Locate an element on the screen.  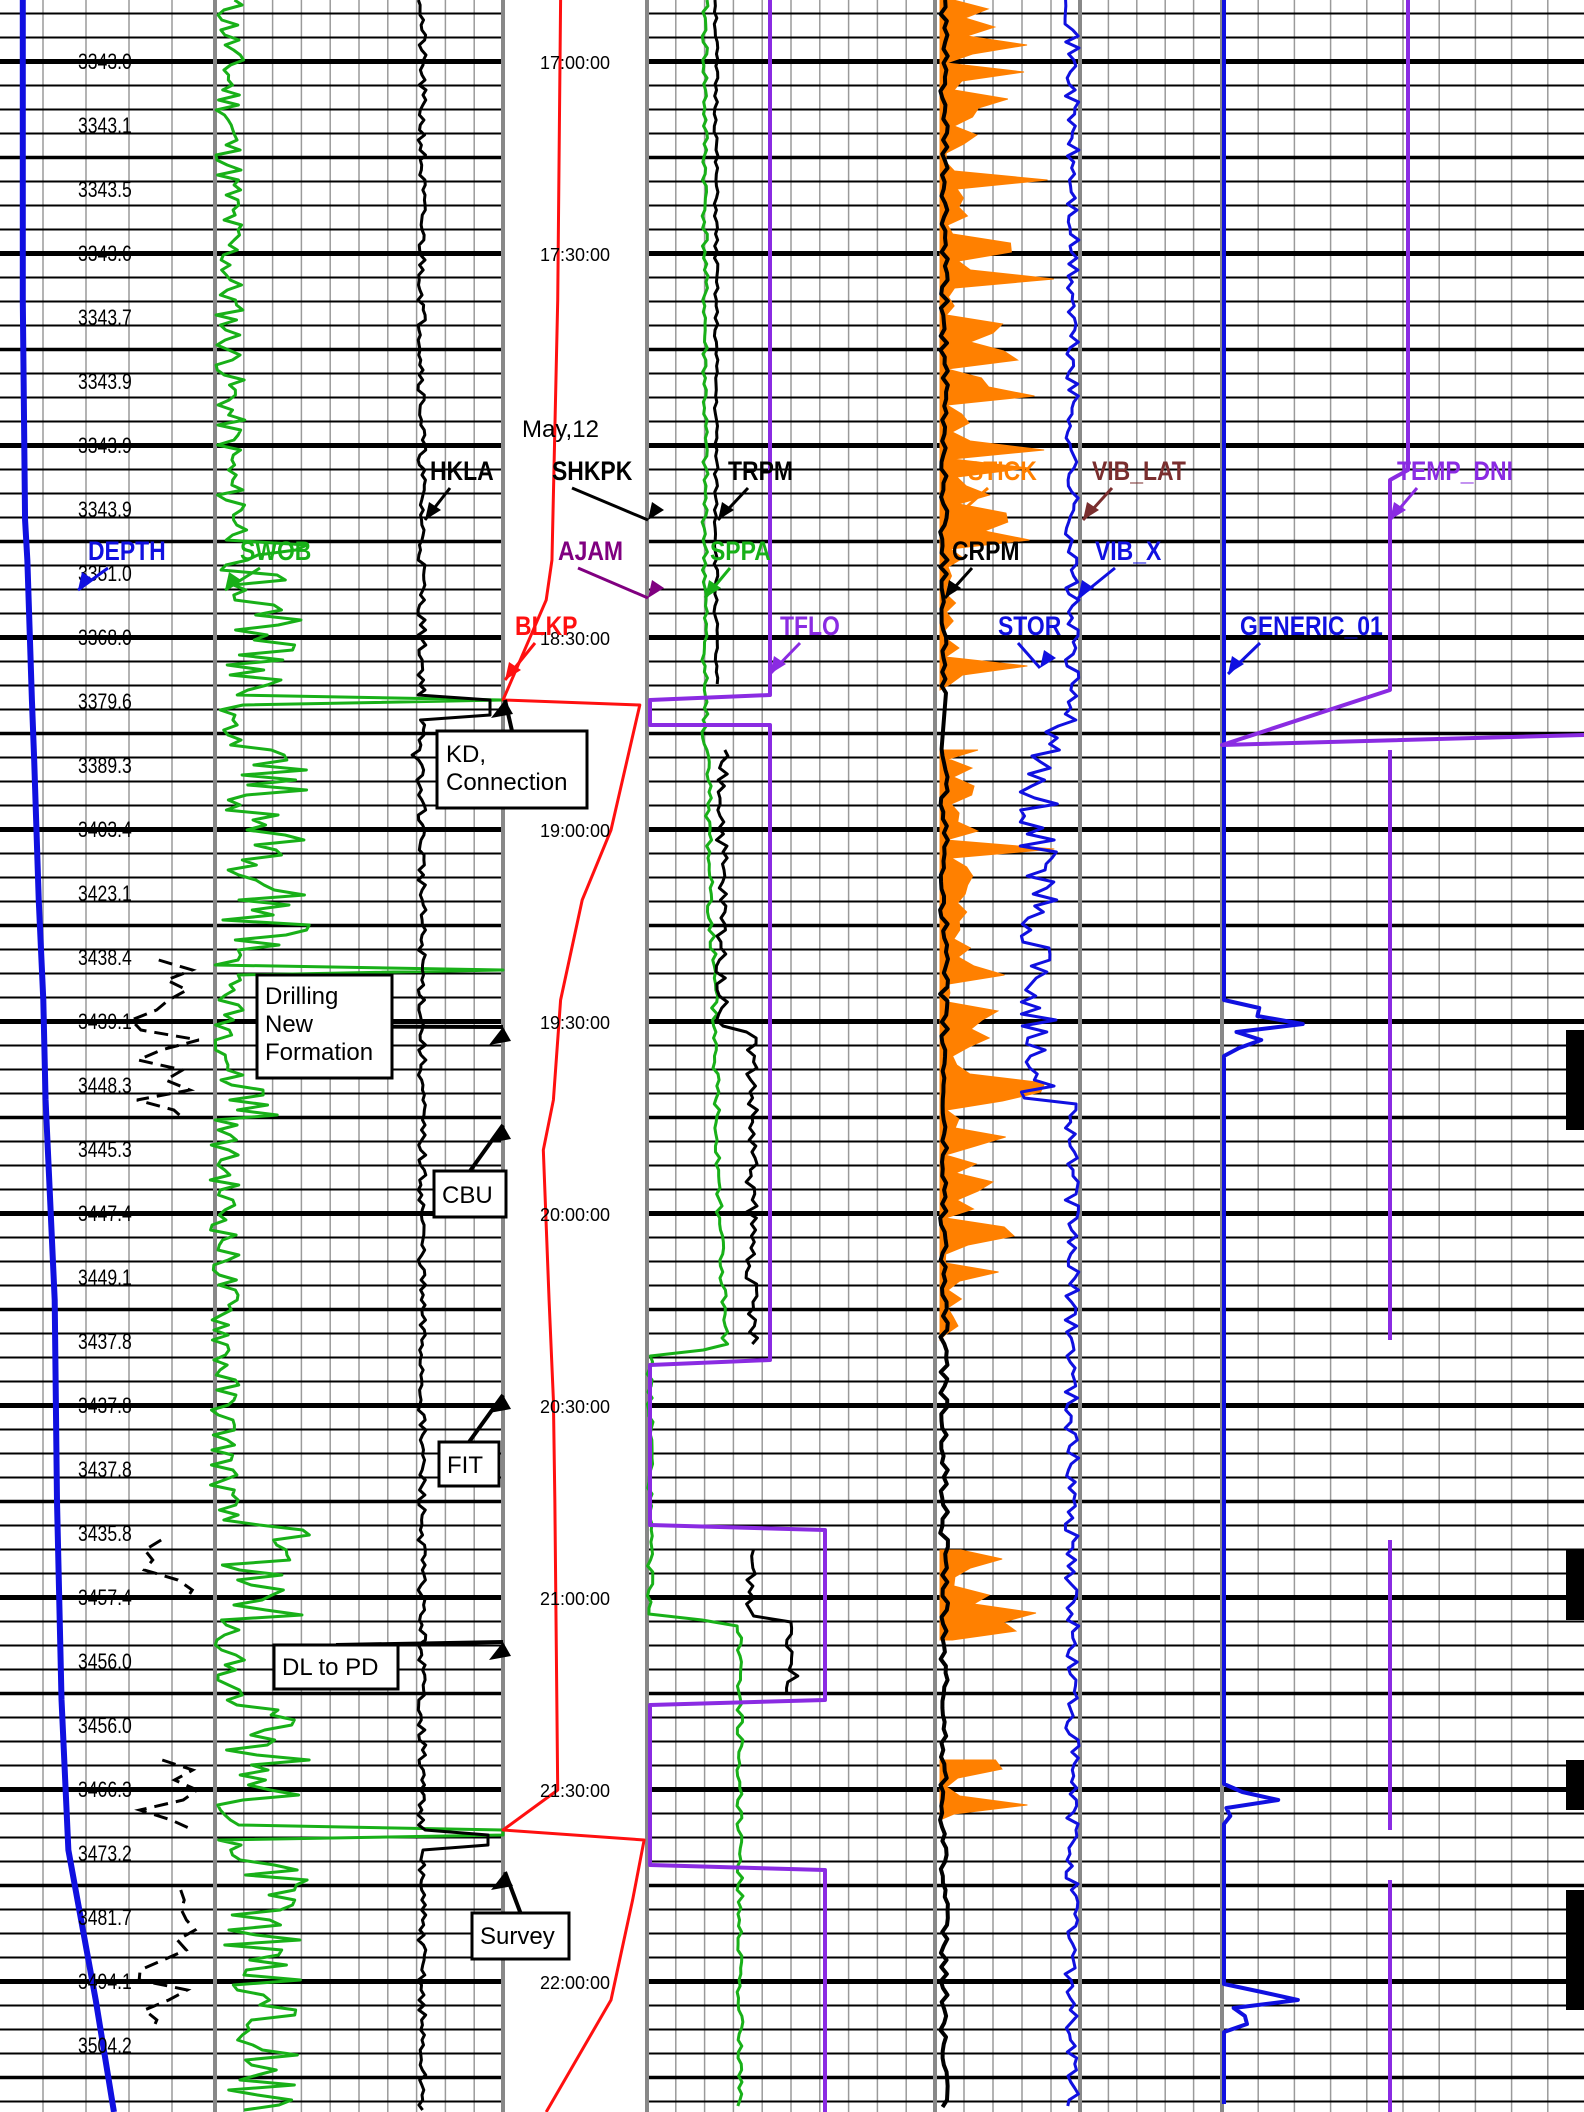
time-tick-label: 19:30:00 is located at coordinates (575, 1023).